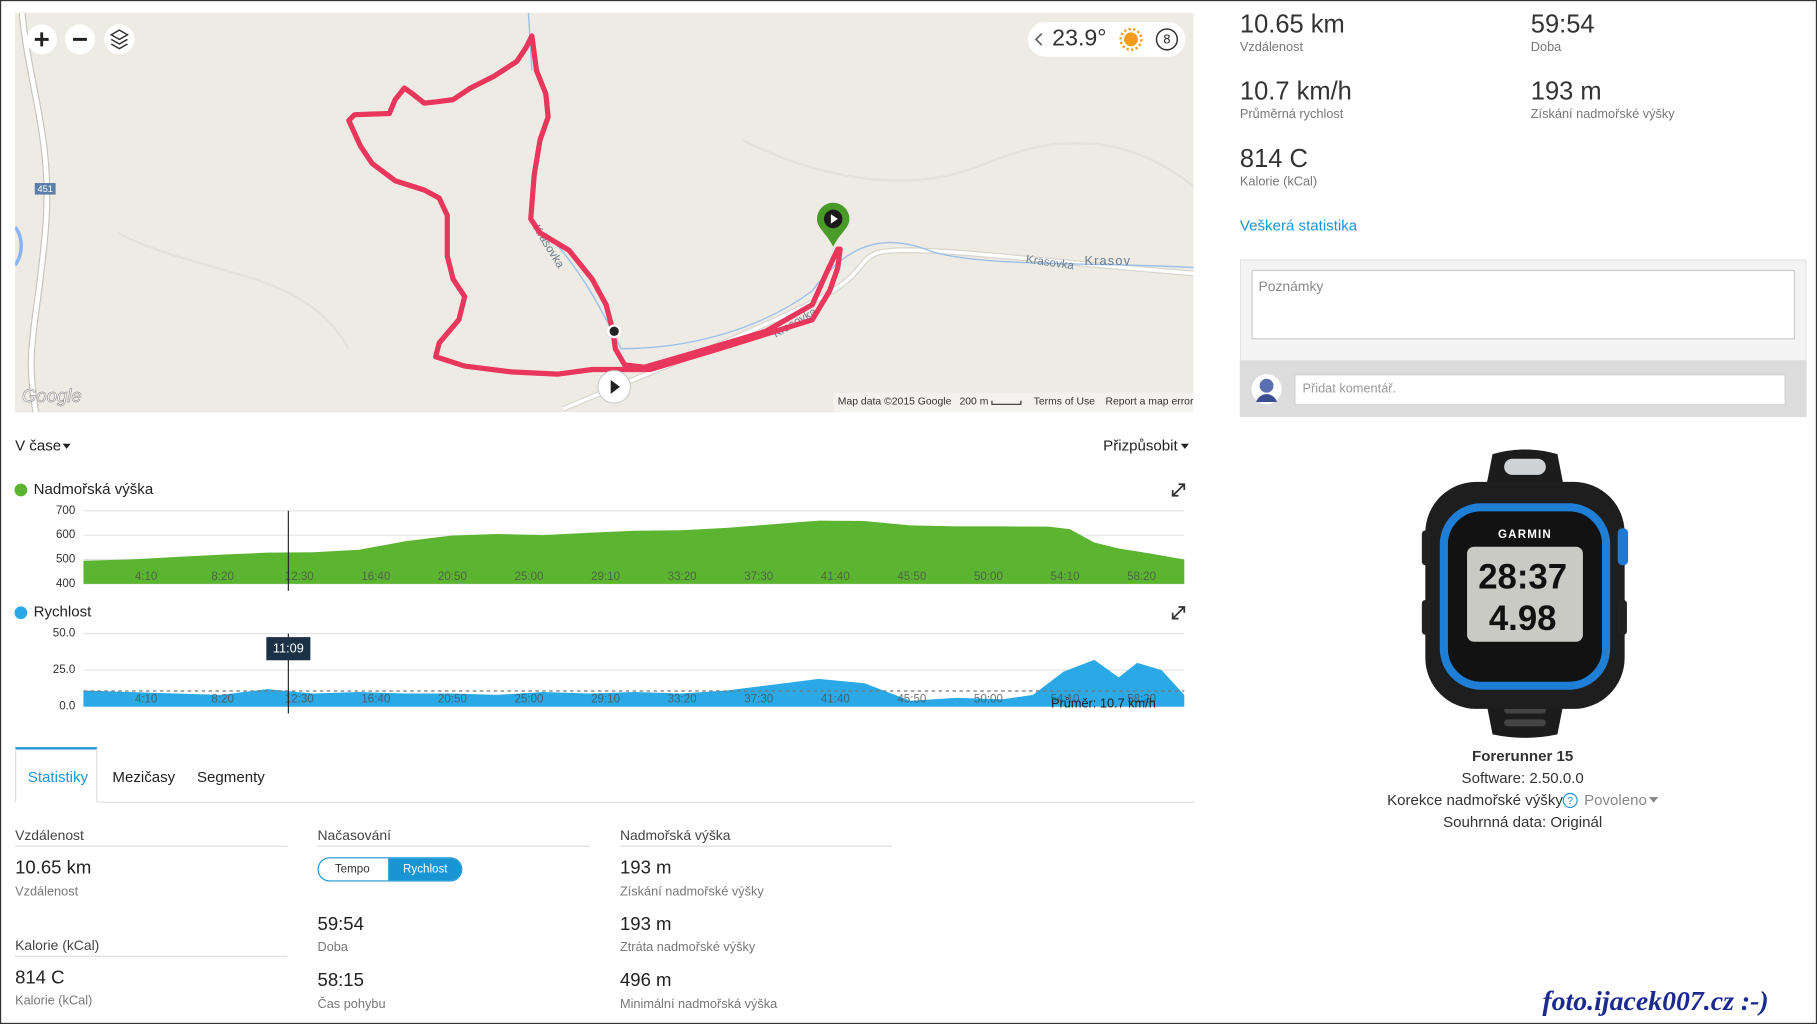 Image resolution: width=1817 pixels, height=1024 pixels. I want to click on summary-value: 814 C, so click(1273, 158).